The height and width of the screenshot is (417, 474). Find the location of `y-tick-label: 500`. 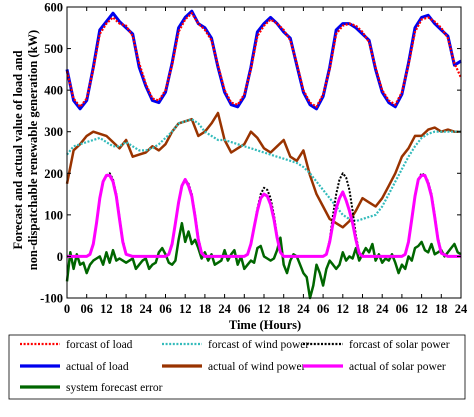

y-tick-label: 500 is located at coordinates (53, 49).